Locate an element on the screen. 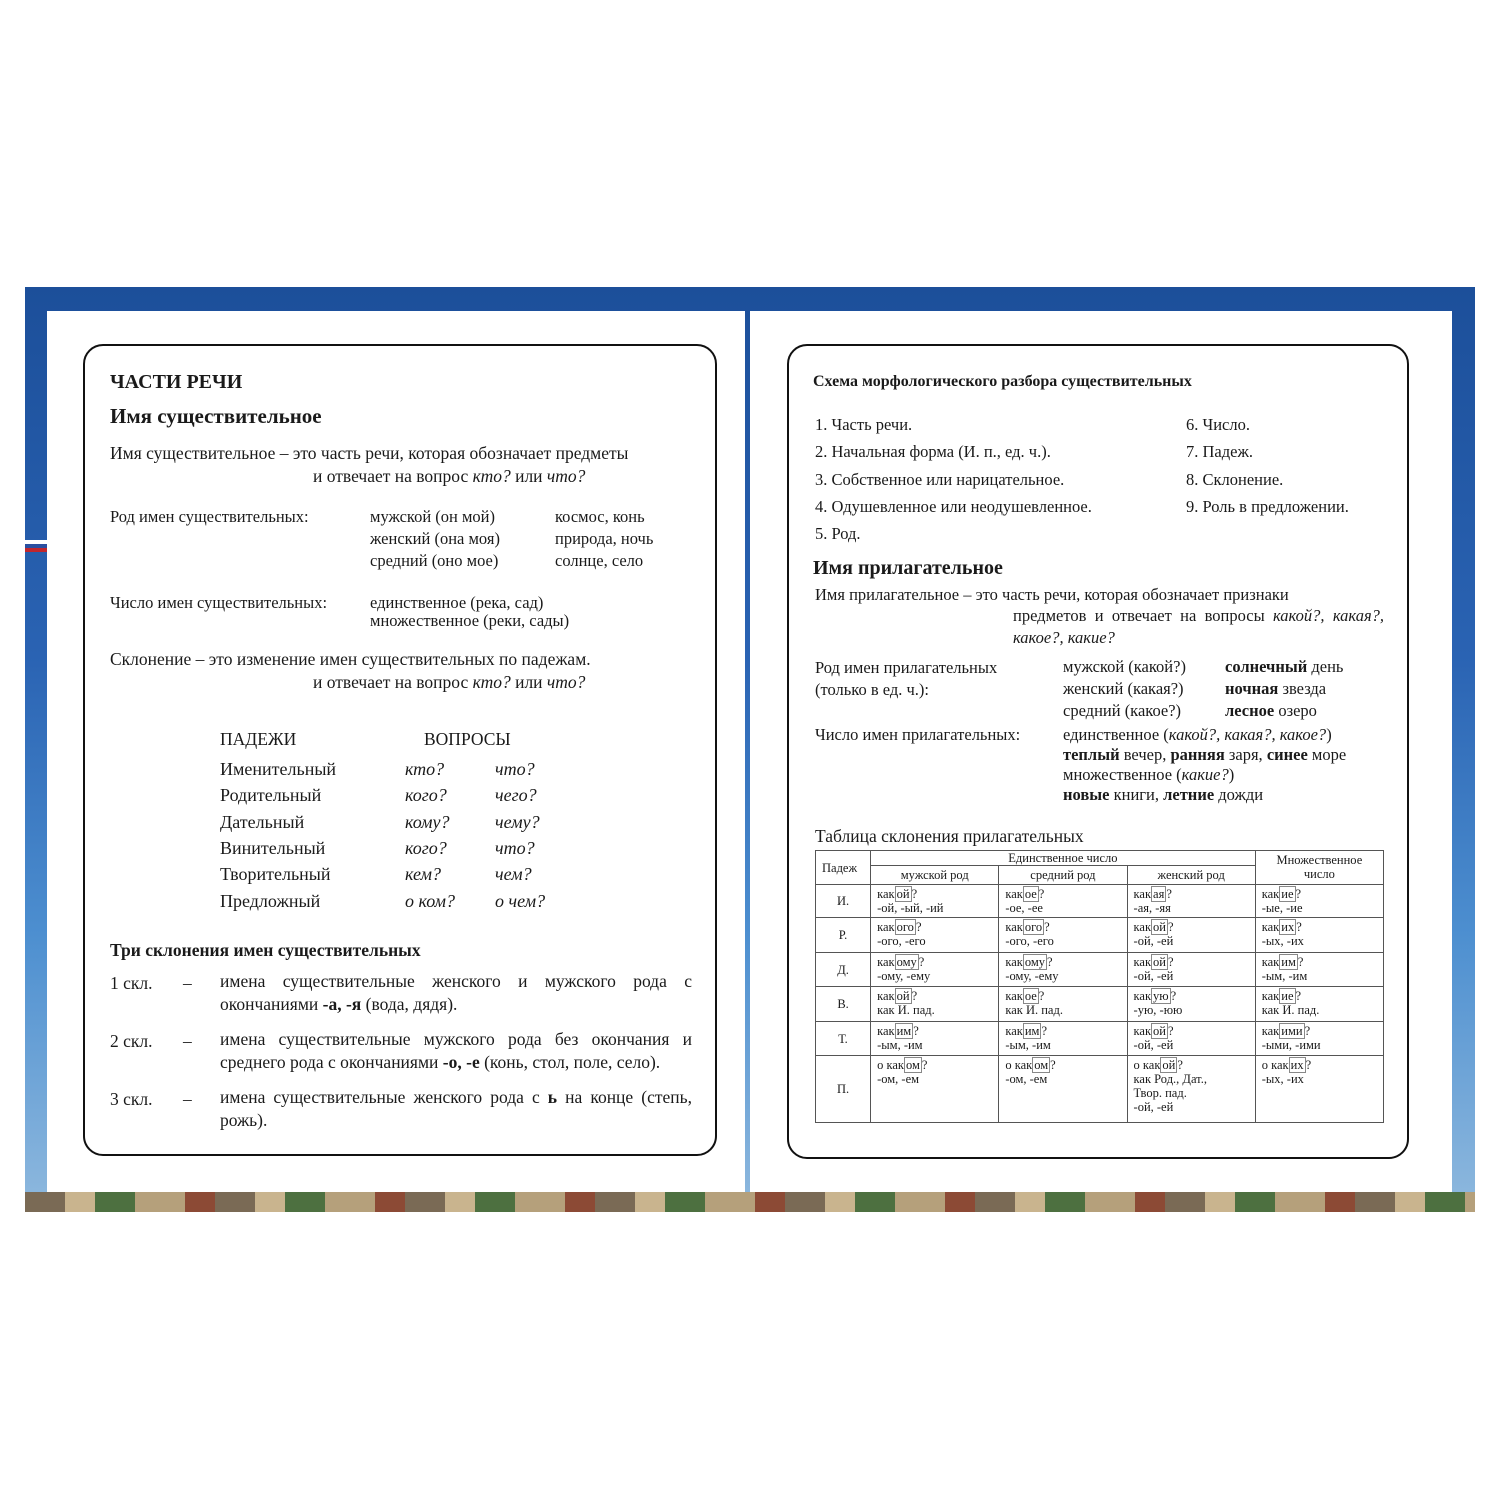 The image size is (1500, 1500). question: кем? is located at coordinates (423, 874).